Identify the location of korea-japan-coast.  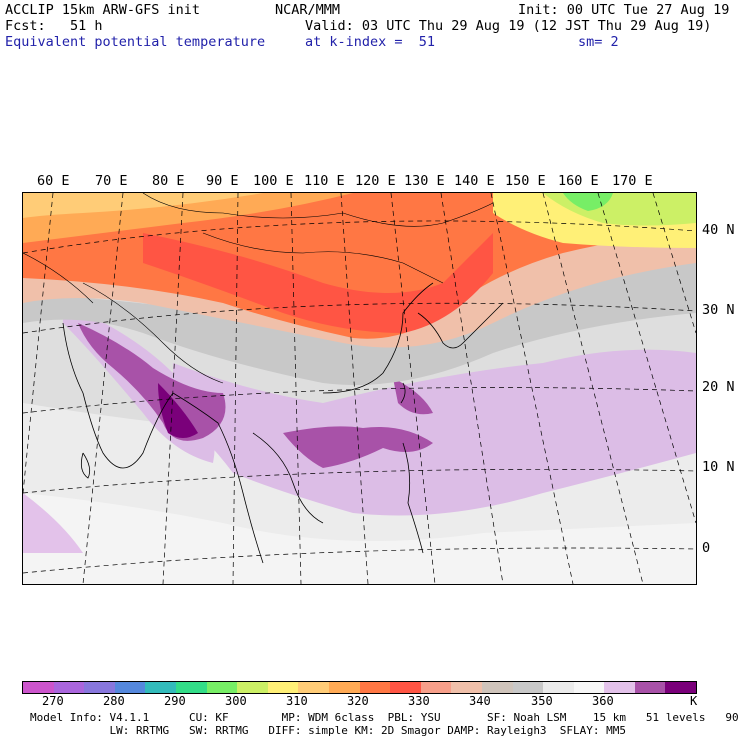
(460, 325).